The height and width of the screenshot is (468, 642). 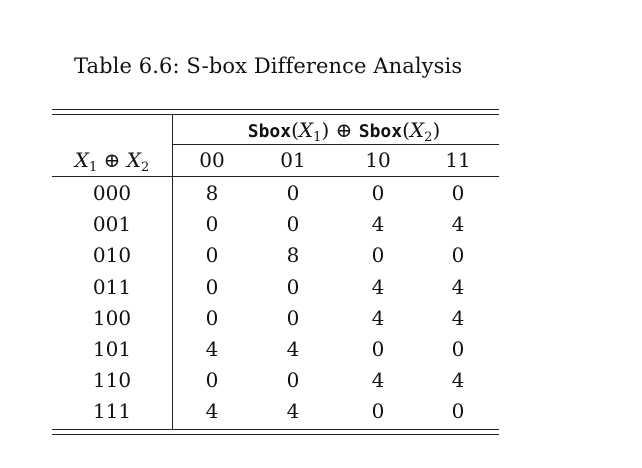 What do you see at coordinates (112, 380) in the screenshot?
I see `row-label: 110` at bounding box center [112, 380].